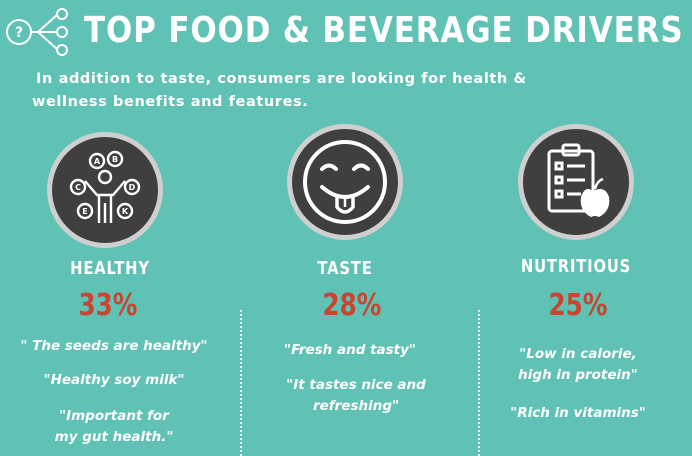  Describe the element at coordinates (105, 190) in the screenshot. I see `vitamin-person-icon: A B C D E K` at that location.